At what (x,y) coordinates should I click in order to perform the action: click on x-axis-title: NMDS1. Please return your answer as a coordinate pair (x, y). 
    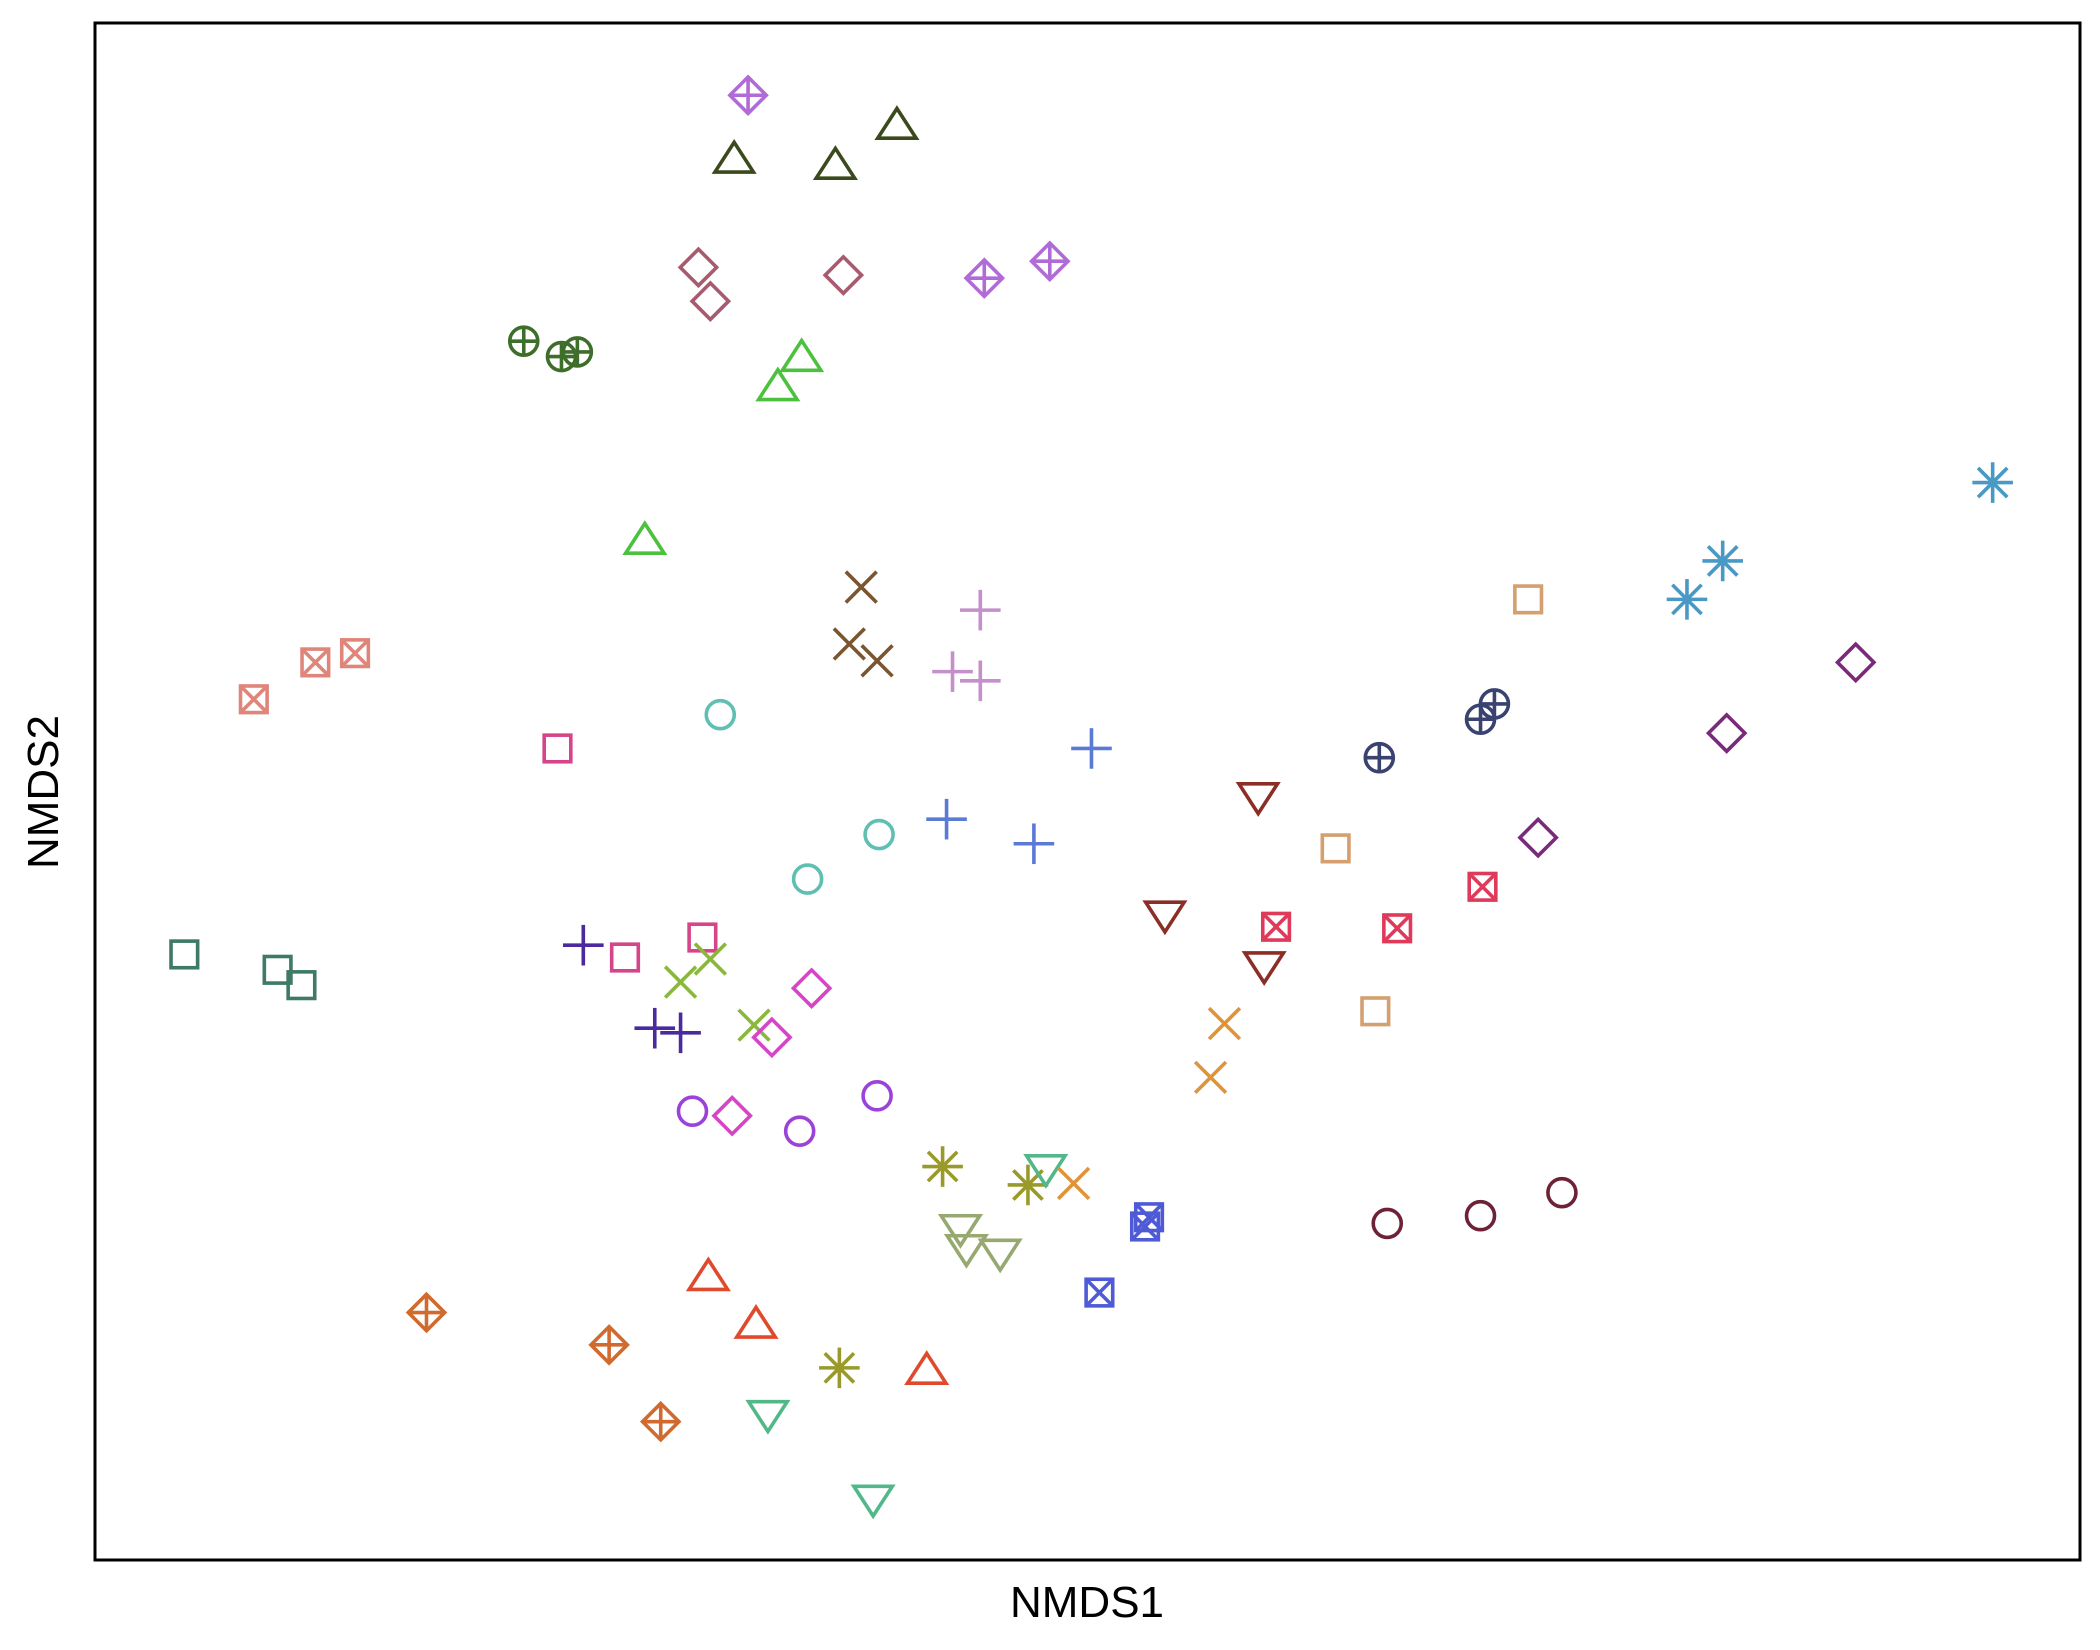
    Looking at the image, I should click on (1087, 1602).